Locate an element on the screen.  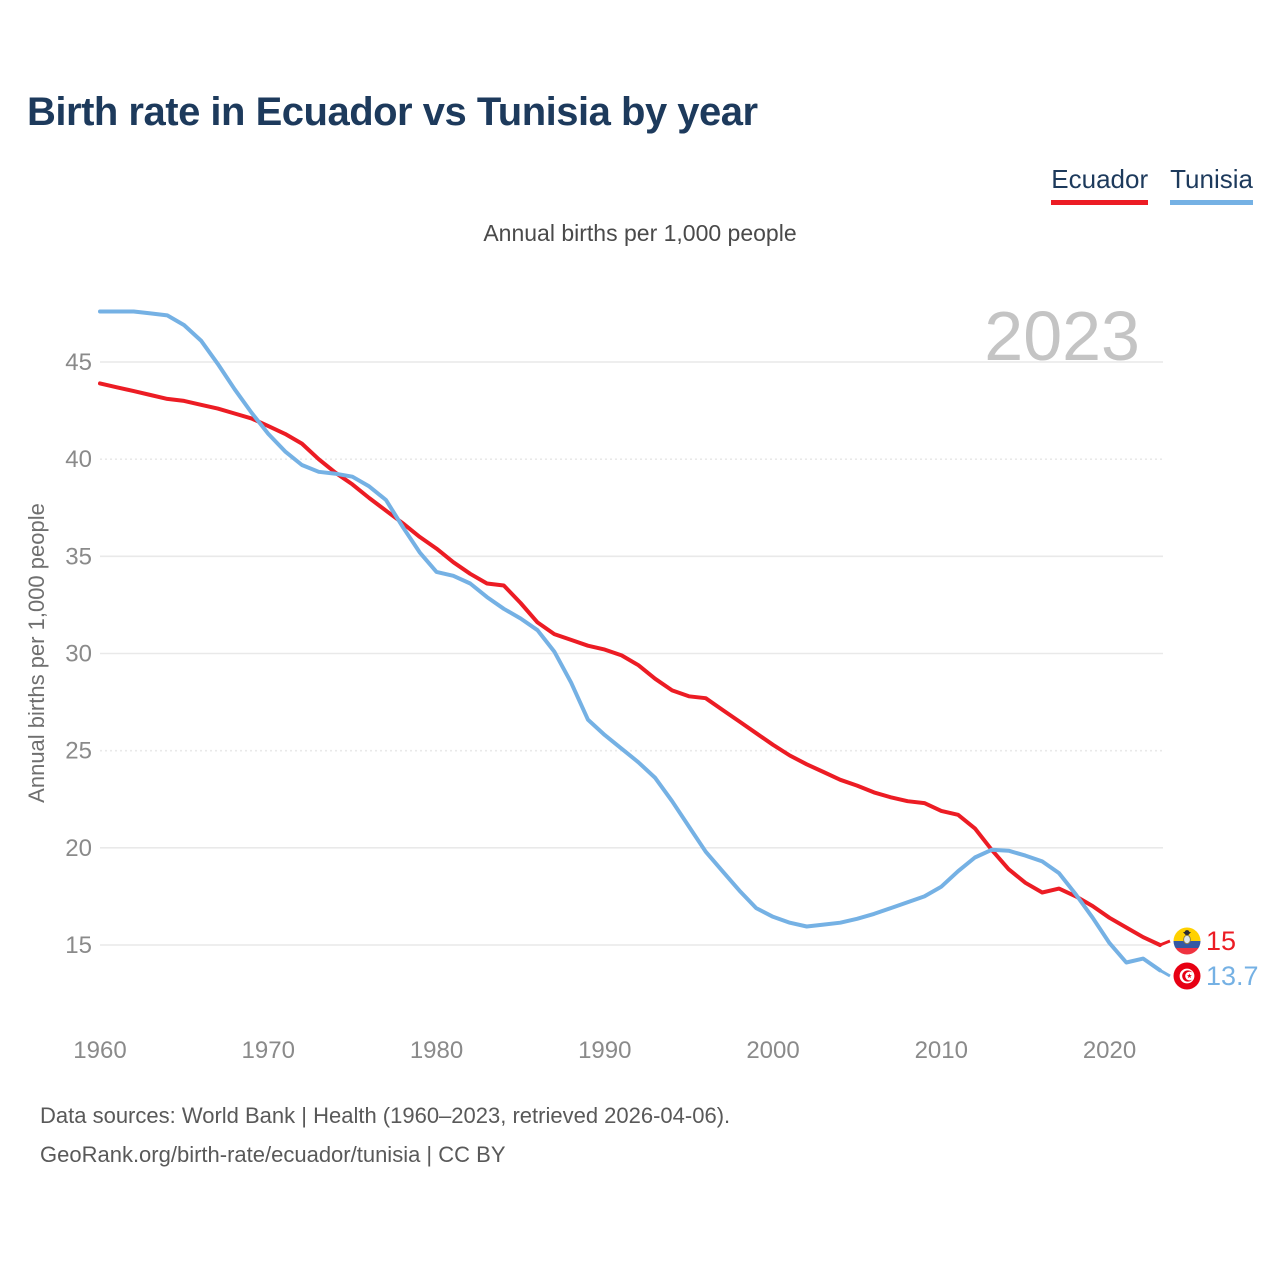
legend-label-tunisia: Tunisia is located at coordinates (1211, 179).